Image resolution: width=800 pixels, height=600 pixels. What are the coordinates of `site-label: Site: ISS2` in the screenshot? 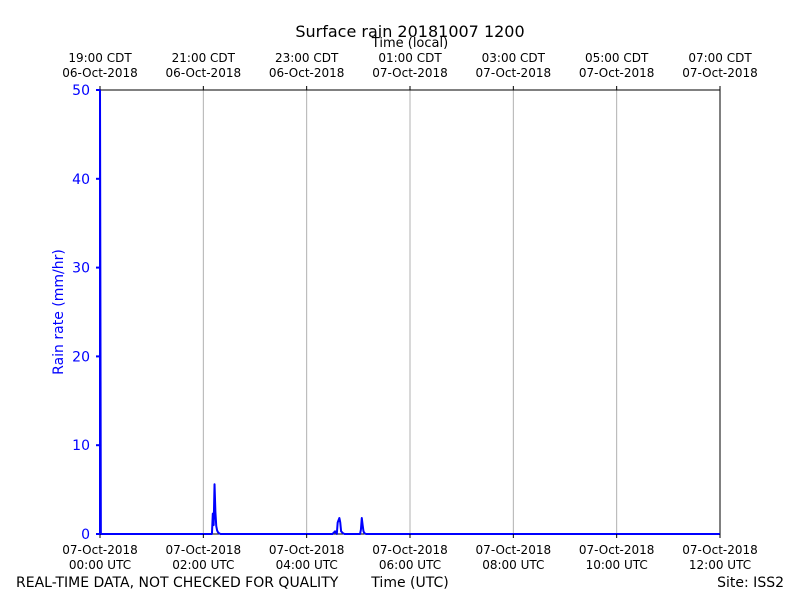 It's located at (750, 583).